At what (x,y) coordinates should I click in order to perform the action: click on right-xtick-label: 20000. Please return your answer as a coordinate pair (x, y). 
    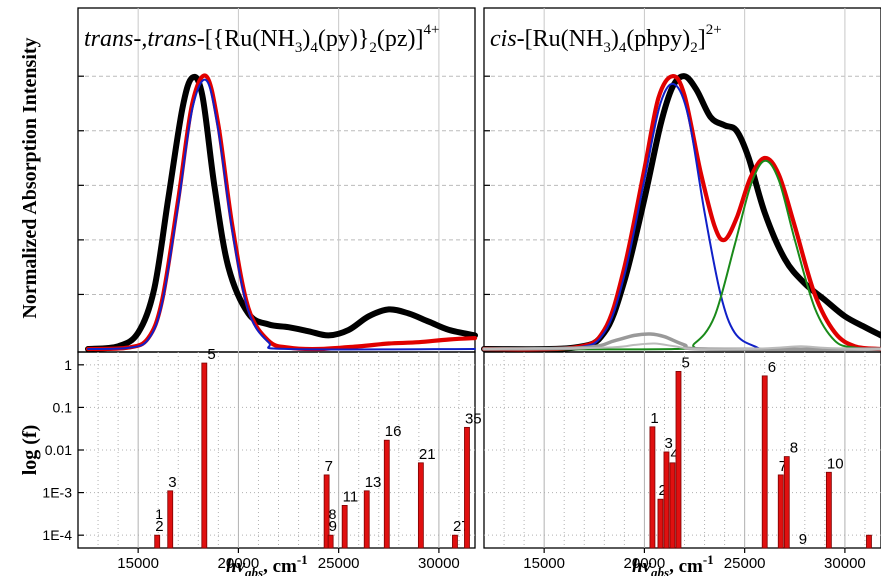
    Looking at the image, I should click on (645, 563).